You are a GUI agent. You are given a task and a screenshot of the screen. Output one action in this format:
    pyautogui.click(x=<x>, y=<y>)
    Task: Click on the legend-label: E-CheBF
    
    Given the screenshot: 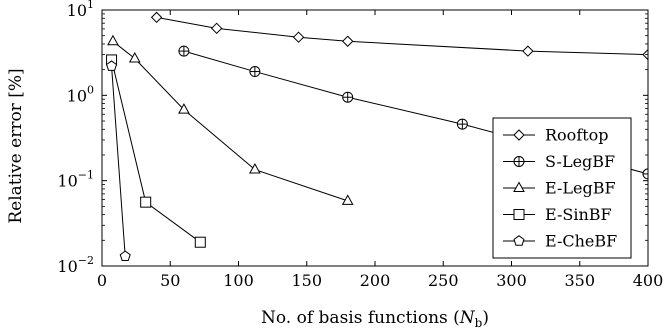 What is the action you would take?
    pyautogui.click(x=581, y=241)
    